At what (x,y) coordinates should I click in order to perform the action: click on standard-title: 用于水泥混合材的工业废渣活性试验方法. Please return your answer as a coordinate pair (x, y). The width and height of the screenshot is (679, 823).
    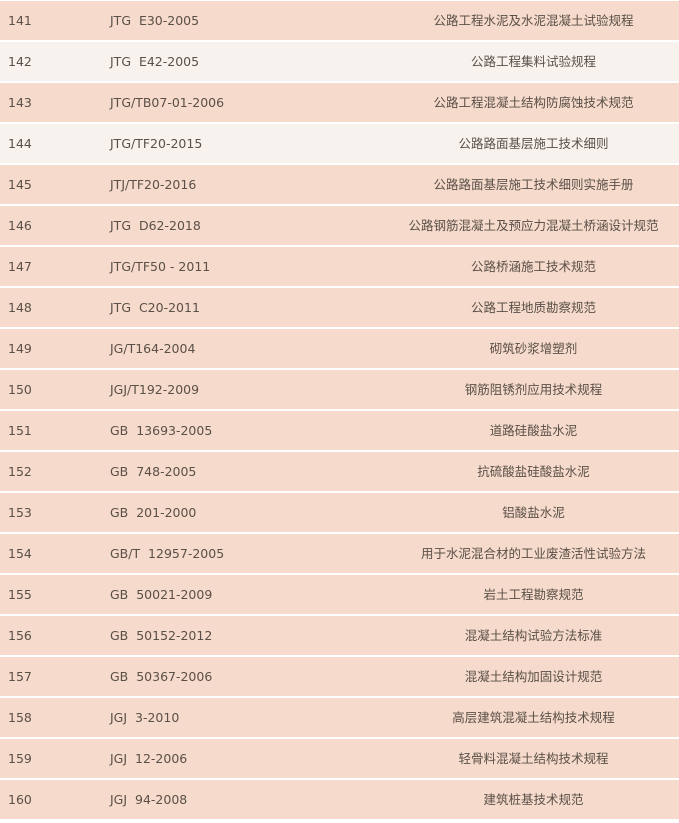
    Looking at the image, I should click on (533, 553).